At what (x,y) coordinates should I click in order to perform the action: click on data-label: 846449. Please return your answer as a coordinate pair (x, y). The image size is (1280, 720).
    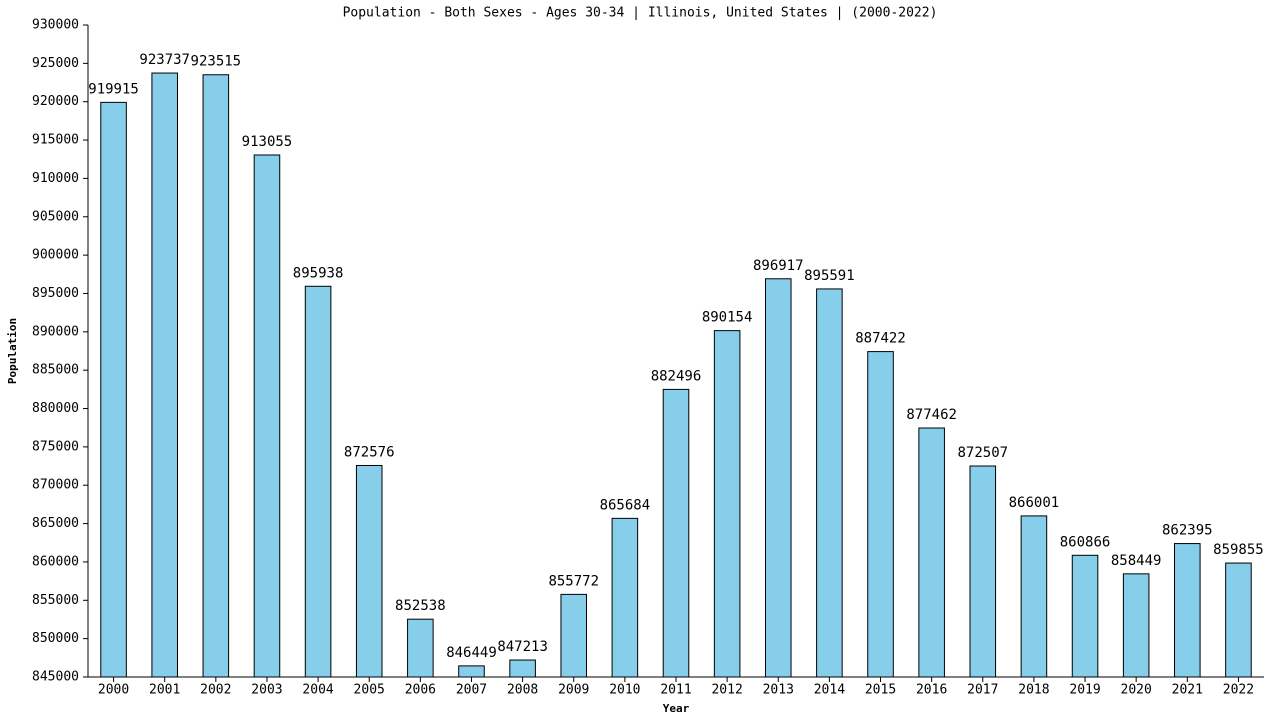
    Looking at the image, I should click on (471, 653).